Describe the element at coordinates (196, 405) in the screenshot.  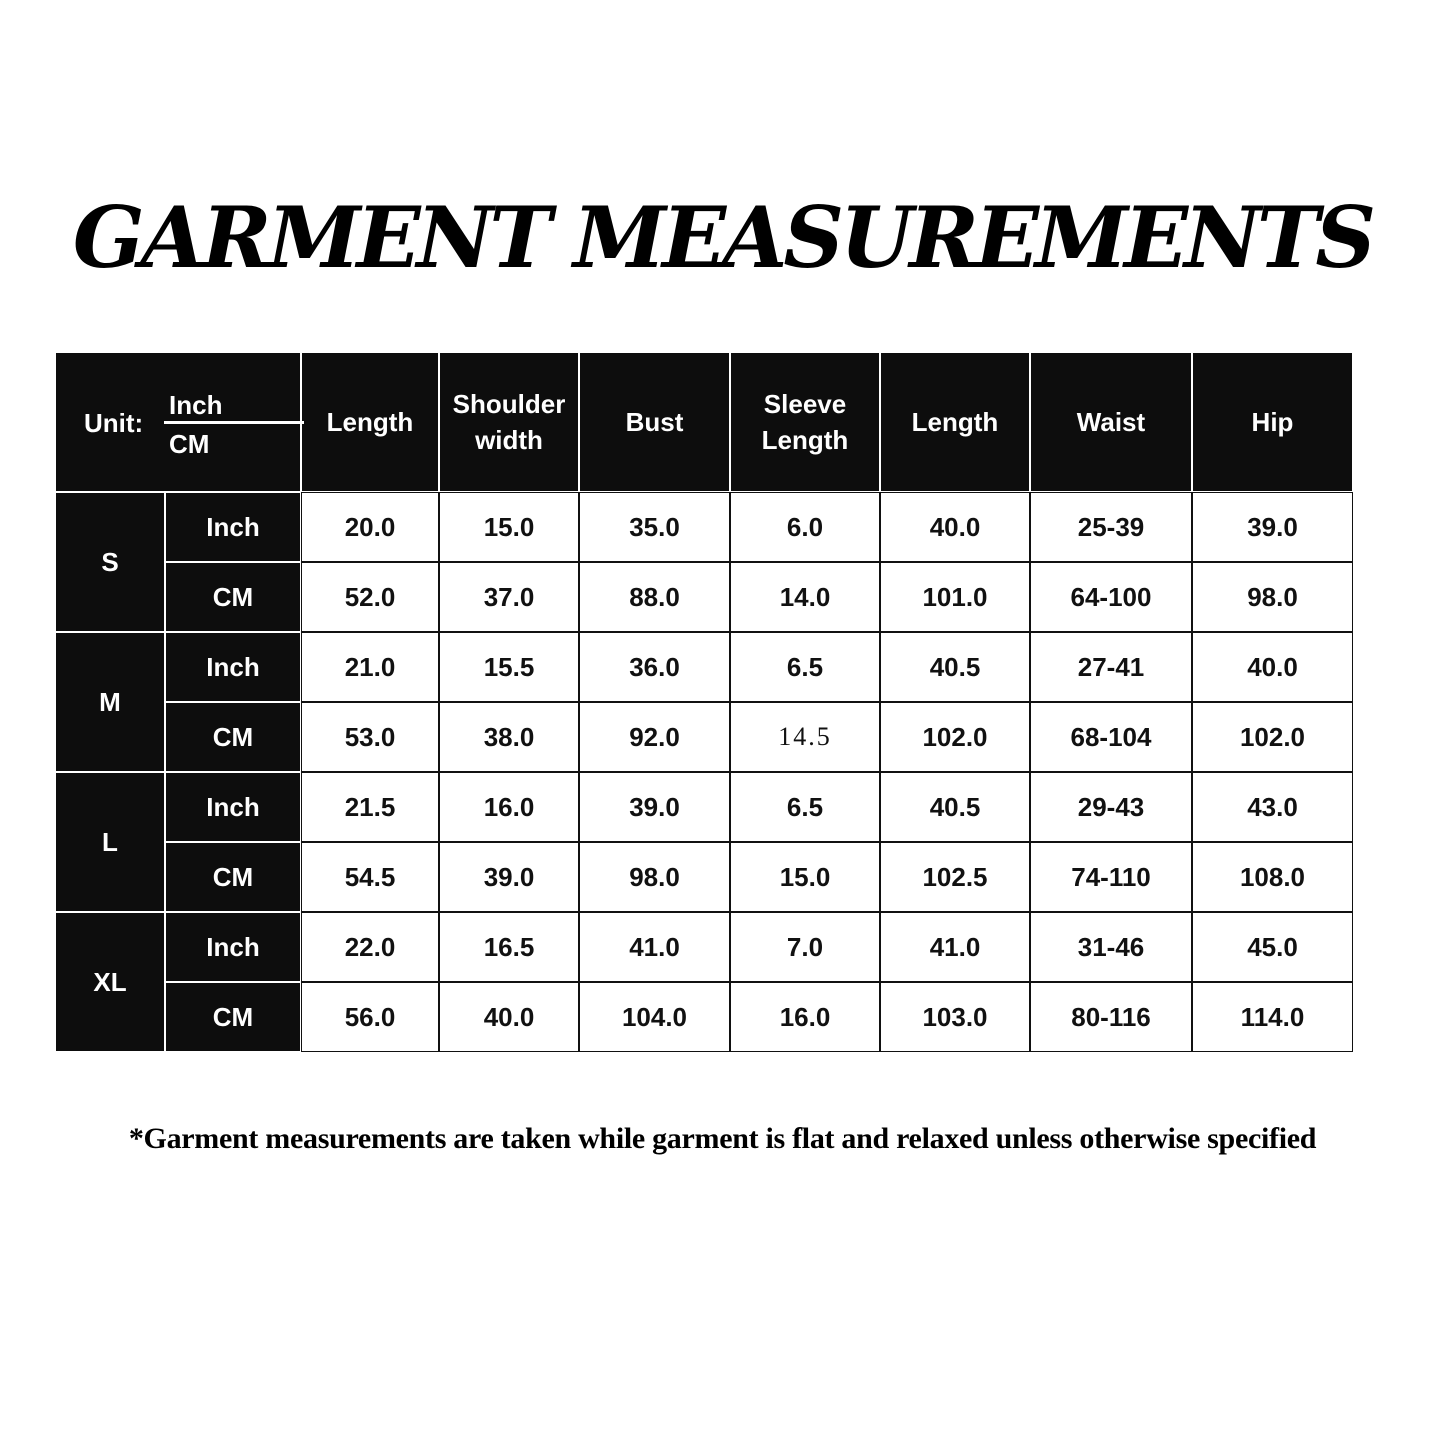
I see `unit-inch-label: Inch` at that location.